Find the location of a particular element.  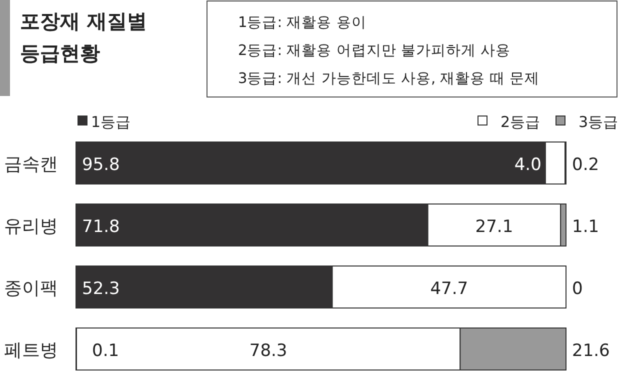

data-label: 27.1 is located at coordinates (494, 227).